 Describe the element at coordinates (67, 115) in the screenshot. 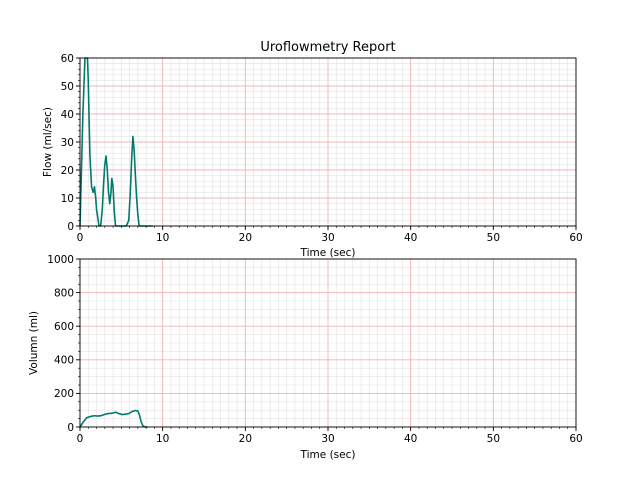

I see `flow-y-tick-label: 40` at that location.